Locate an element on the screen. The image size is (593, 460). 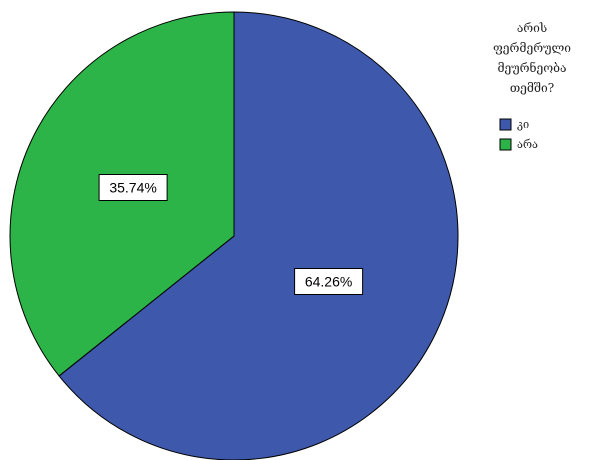
data-label-slice-2: 35.74% is located at coordinates (133, 187).